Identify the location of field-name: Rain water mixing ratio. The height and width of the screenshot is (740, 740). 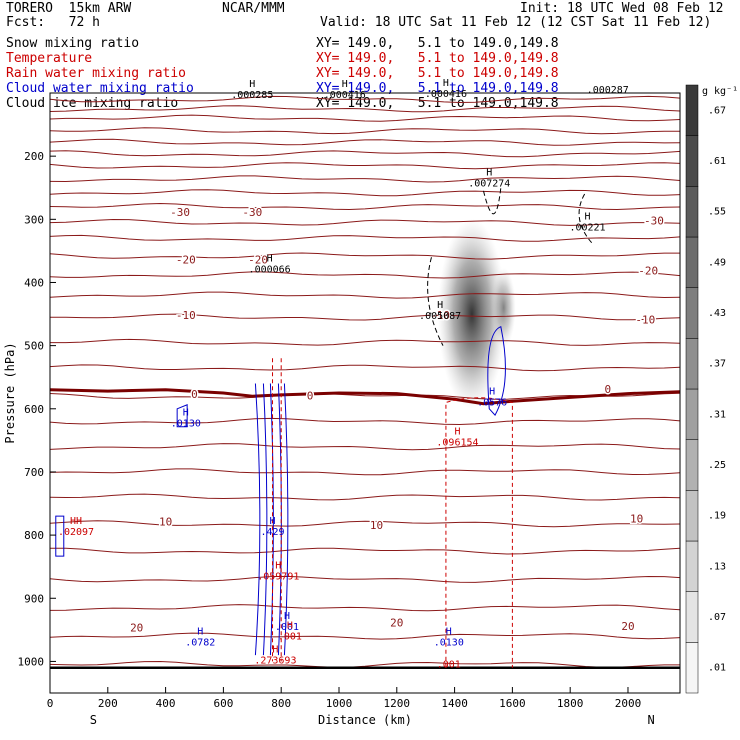
(96, 73).